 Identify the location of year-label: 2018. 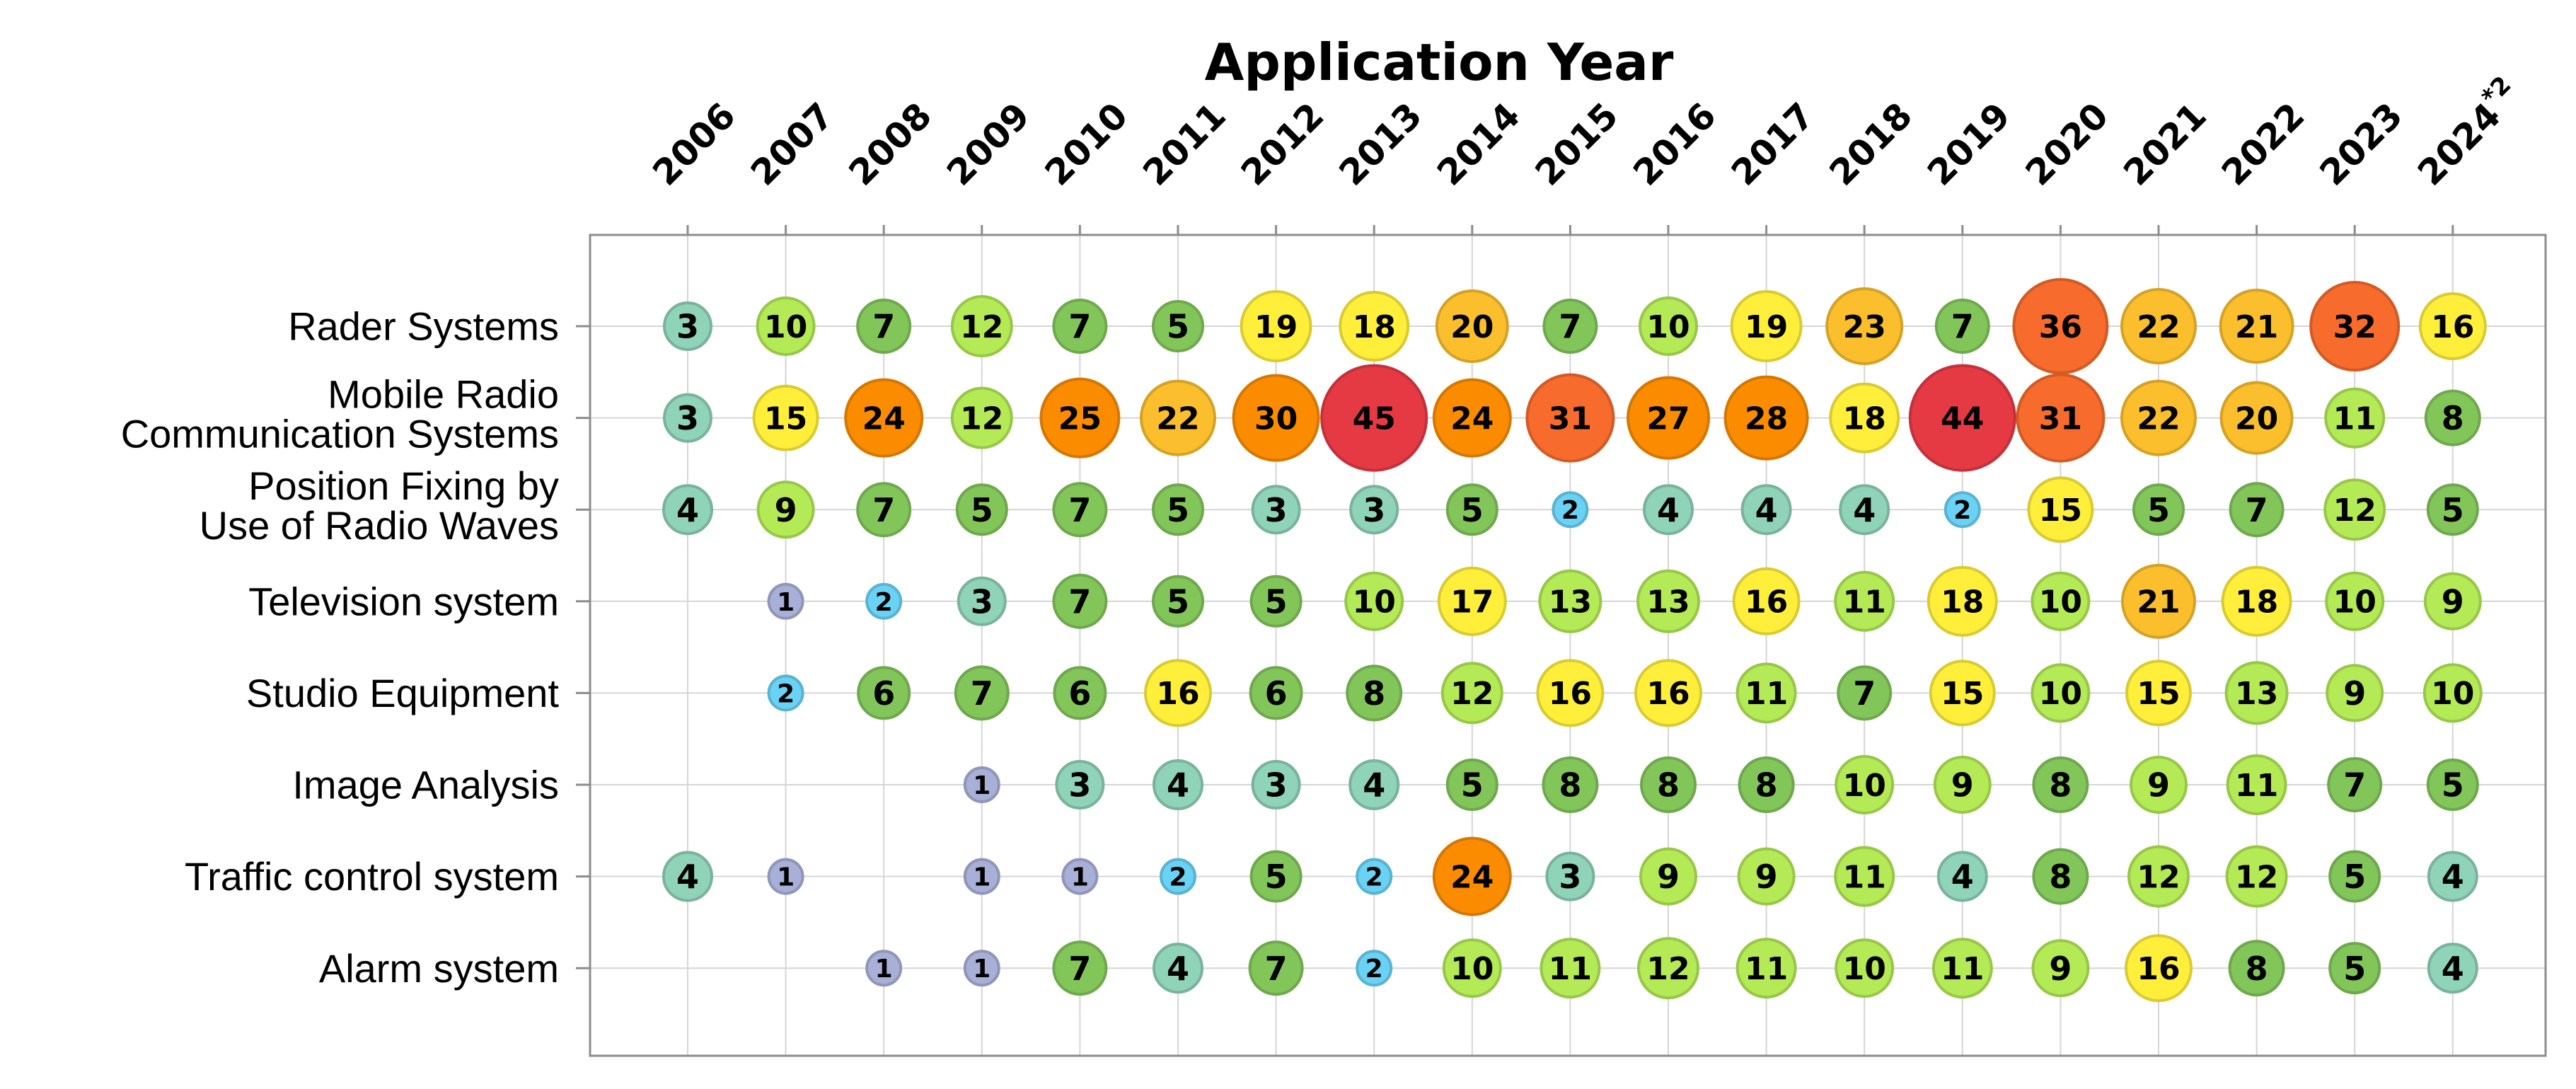
(1871, 144).